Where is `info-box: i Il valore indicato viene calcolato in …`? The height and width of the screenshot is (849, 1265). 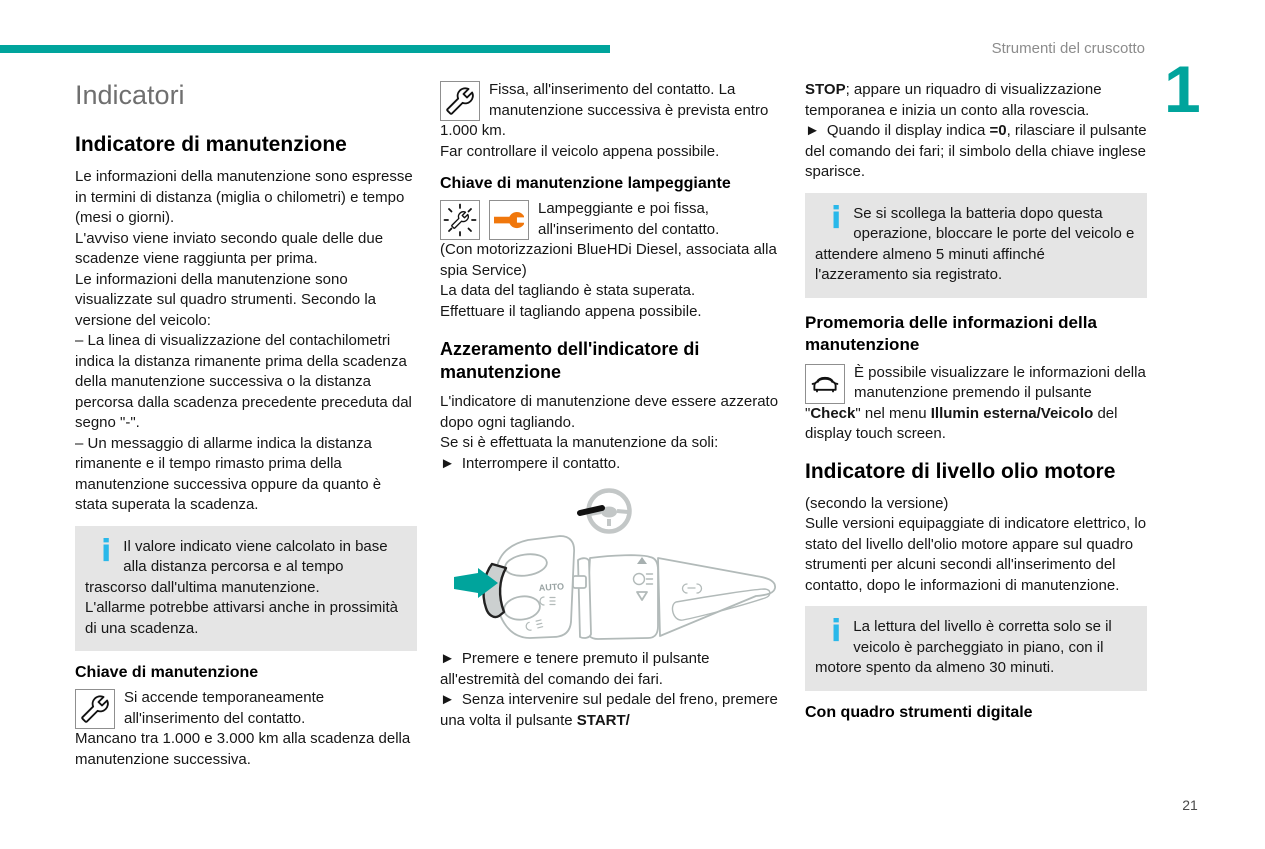
info-box: i Il valore indicato viene calcolato in … is located at coordinates (246, 588).